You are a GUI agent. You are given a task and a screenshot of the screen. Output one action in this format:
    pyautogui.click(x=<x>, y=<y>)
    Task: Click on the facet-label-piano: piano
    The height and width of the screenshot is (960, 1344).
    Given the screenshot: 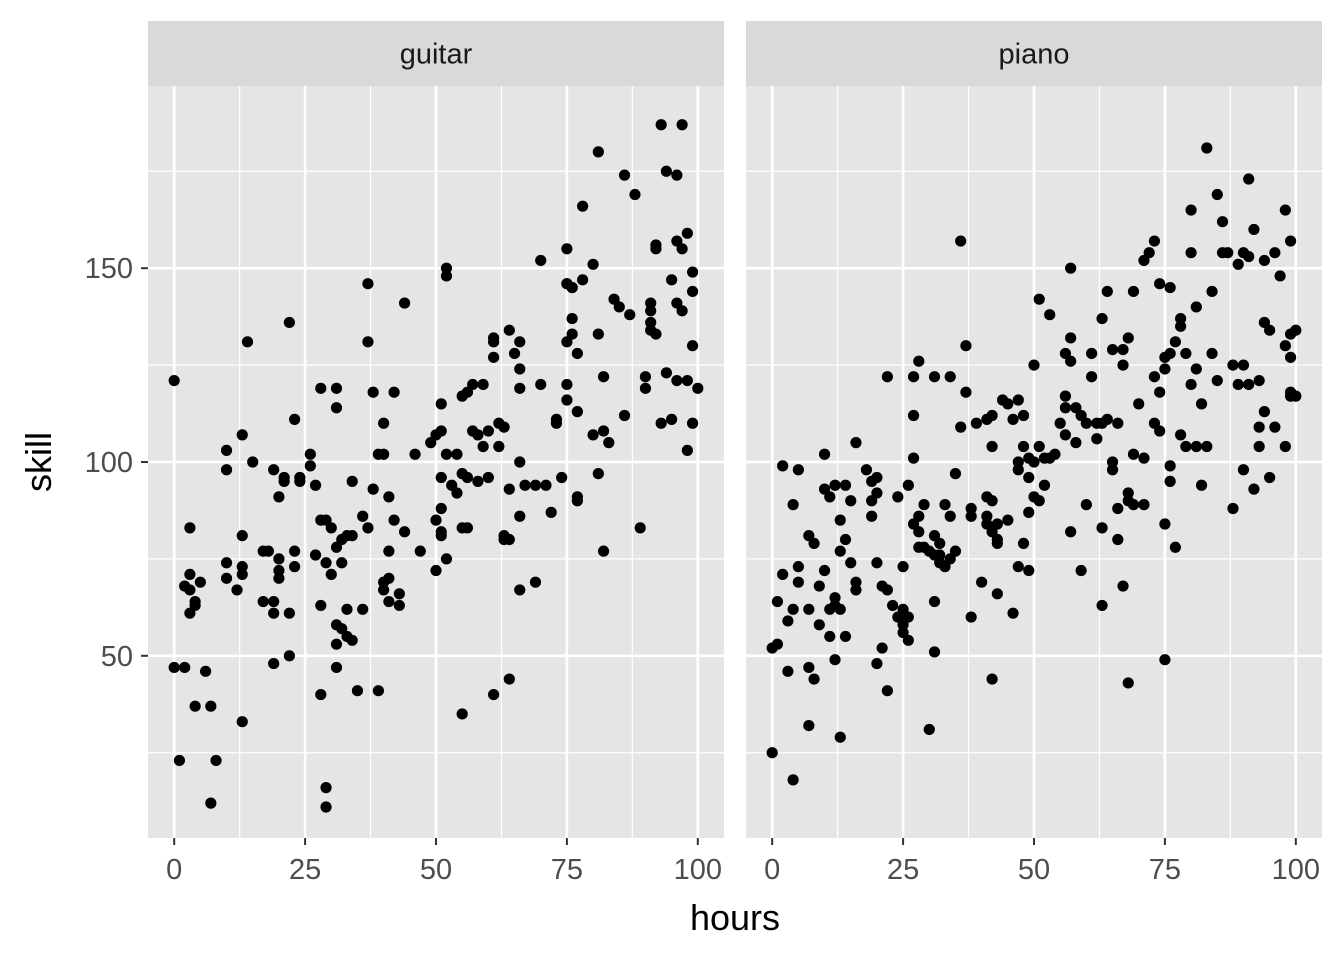 What is the action you would take?
    pyautogui.click(x=1034, y=55)
    